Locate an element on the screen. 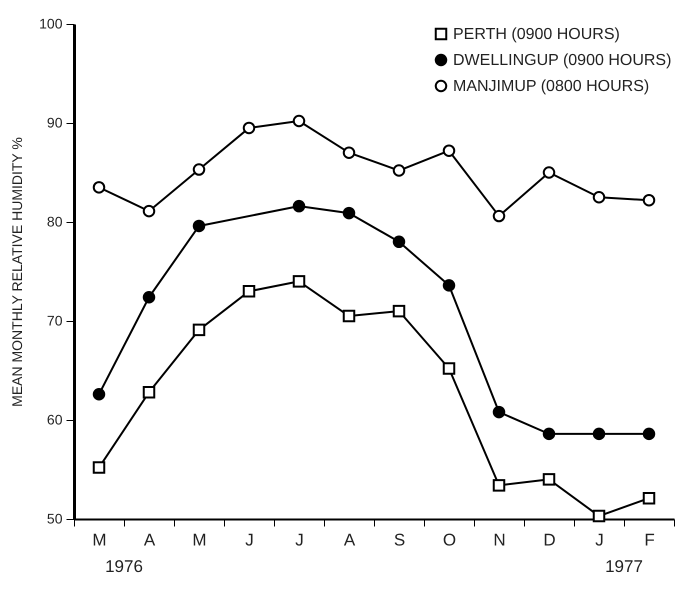  text: 1976 is located at coordinates (124, 566).